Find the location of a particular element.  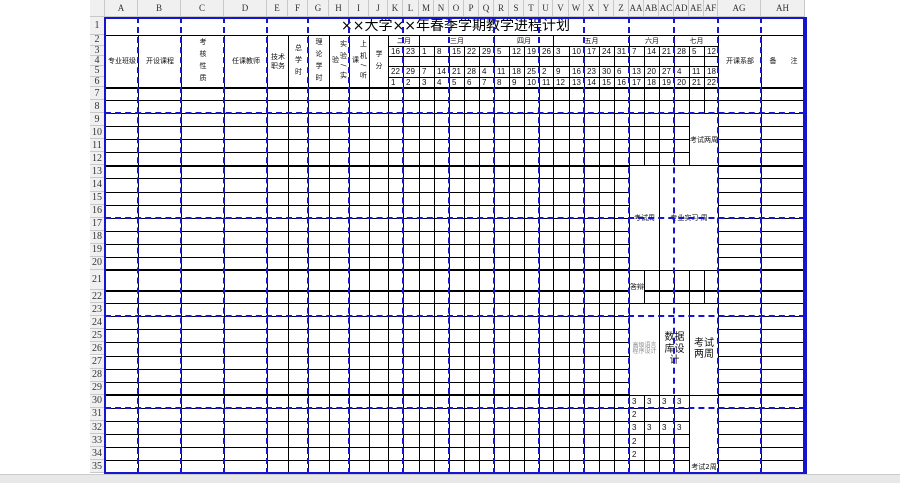

column-header-J: J is located at coordinates (378, 8).